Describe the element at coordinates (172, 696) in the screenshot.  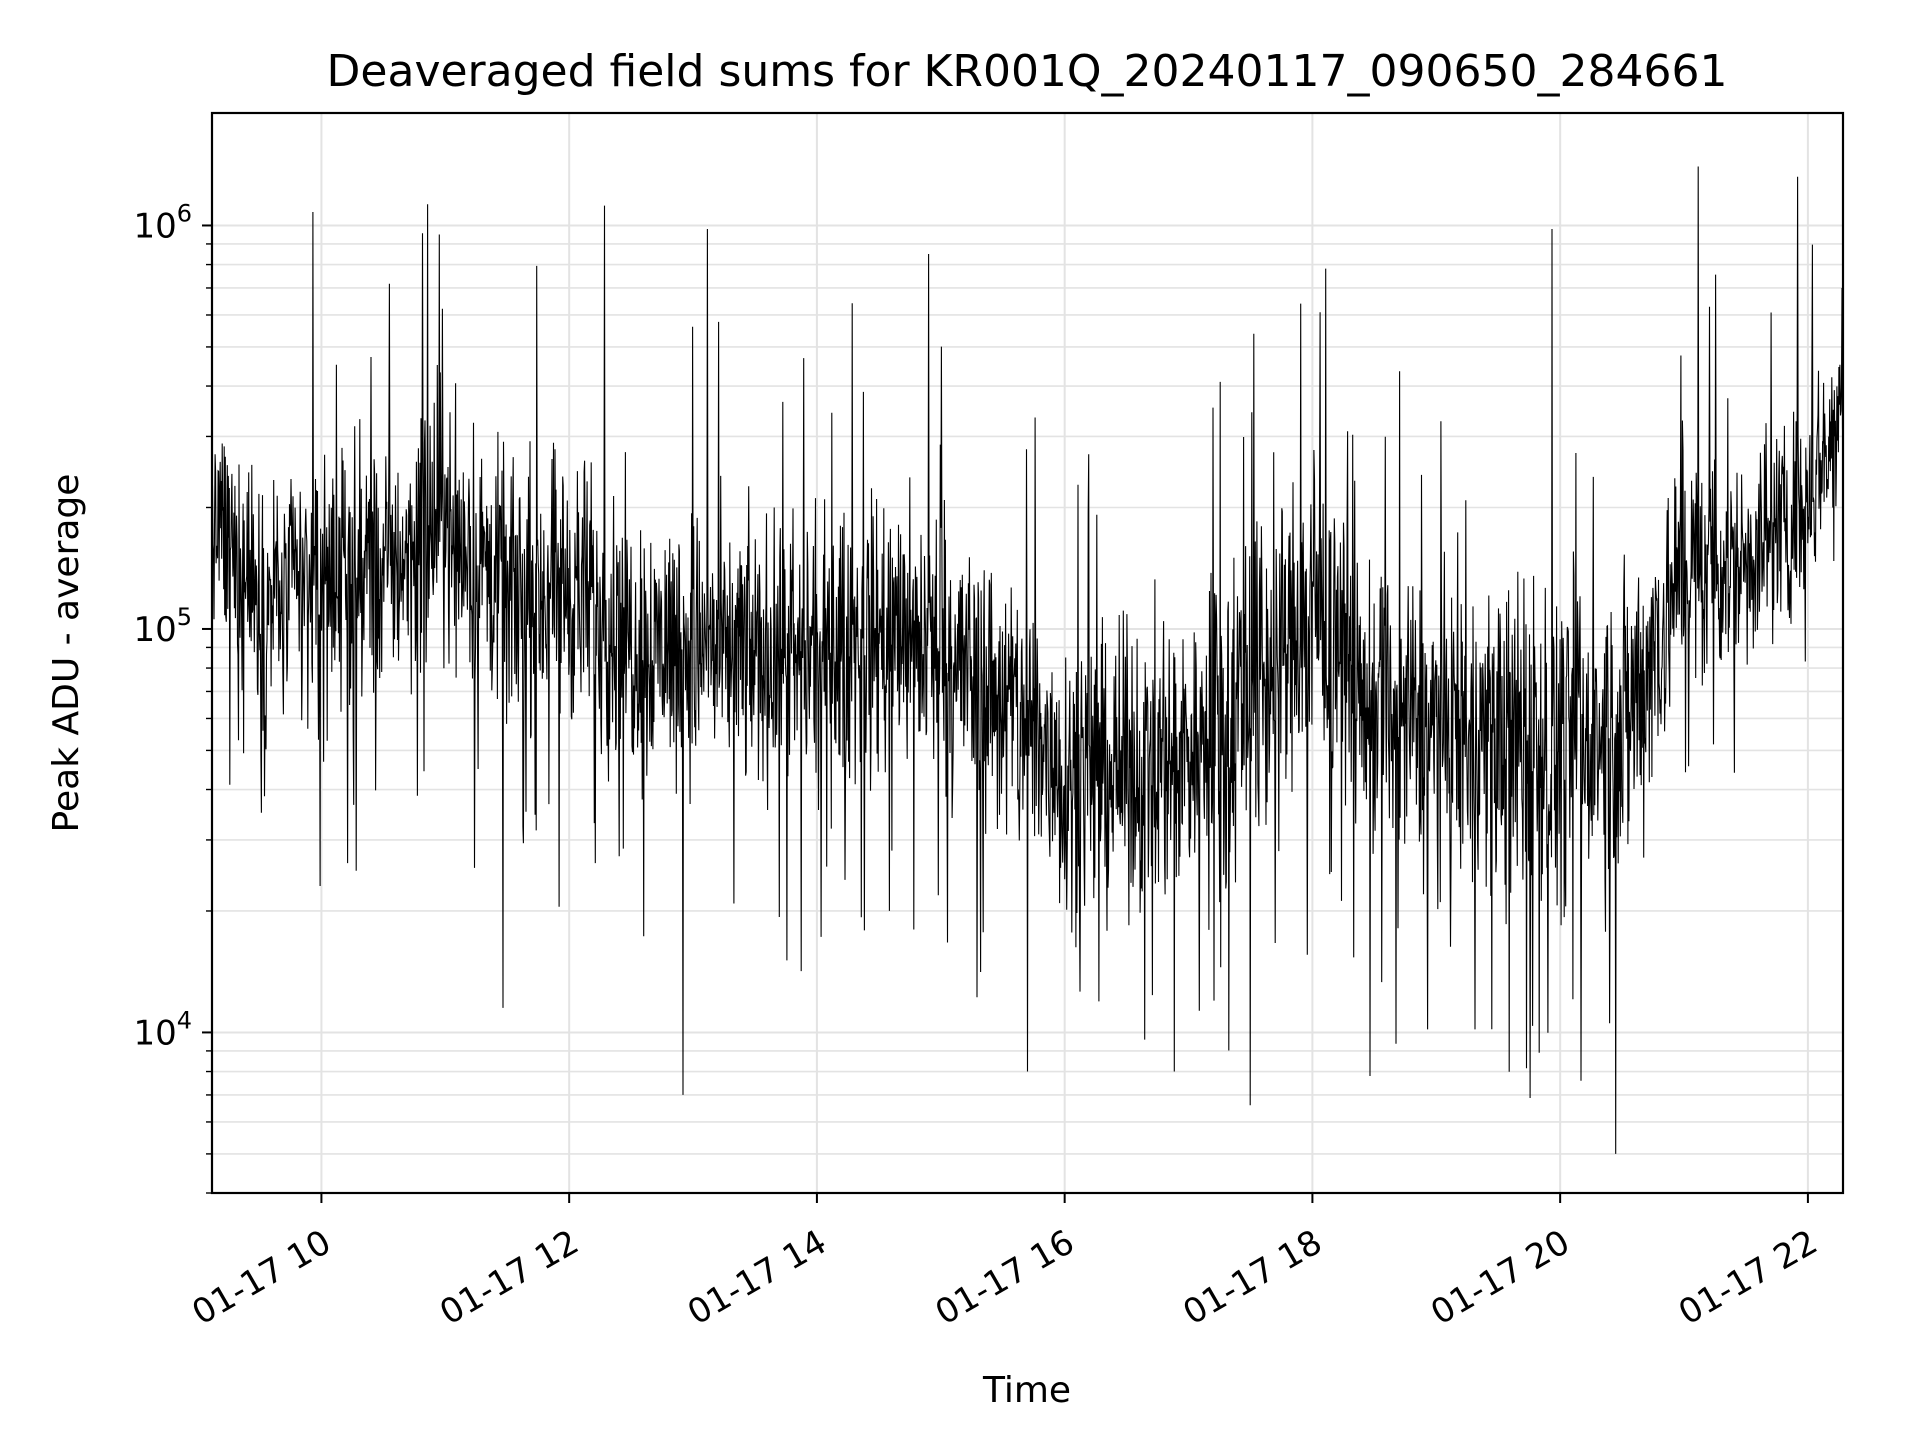
I see `y-axis: 10⁴ 10⁵ 10⁶` at that location.